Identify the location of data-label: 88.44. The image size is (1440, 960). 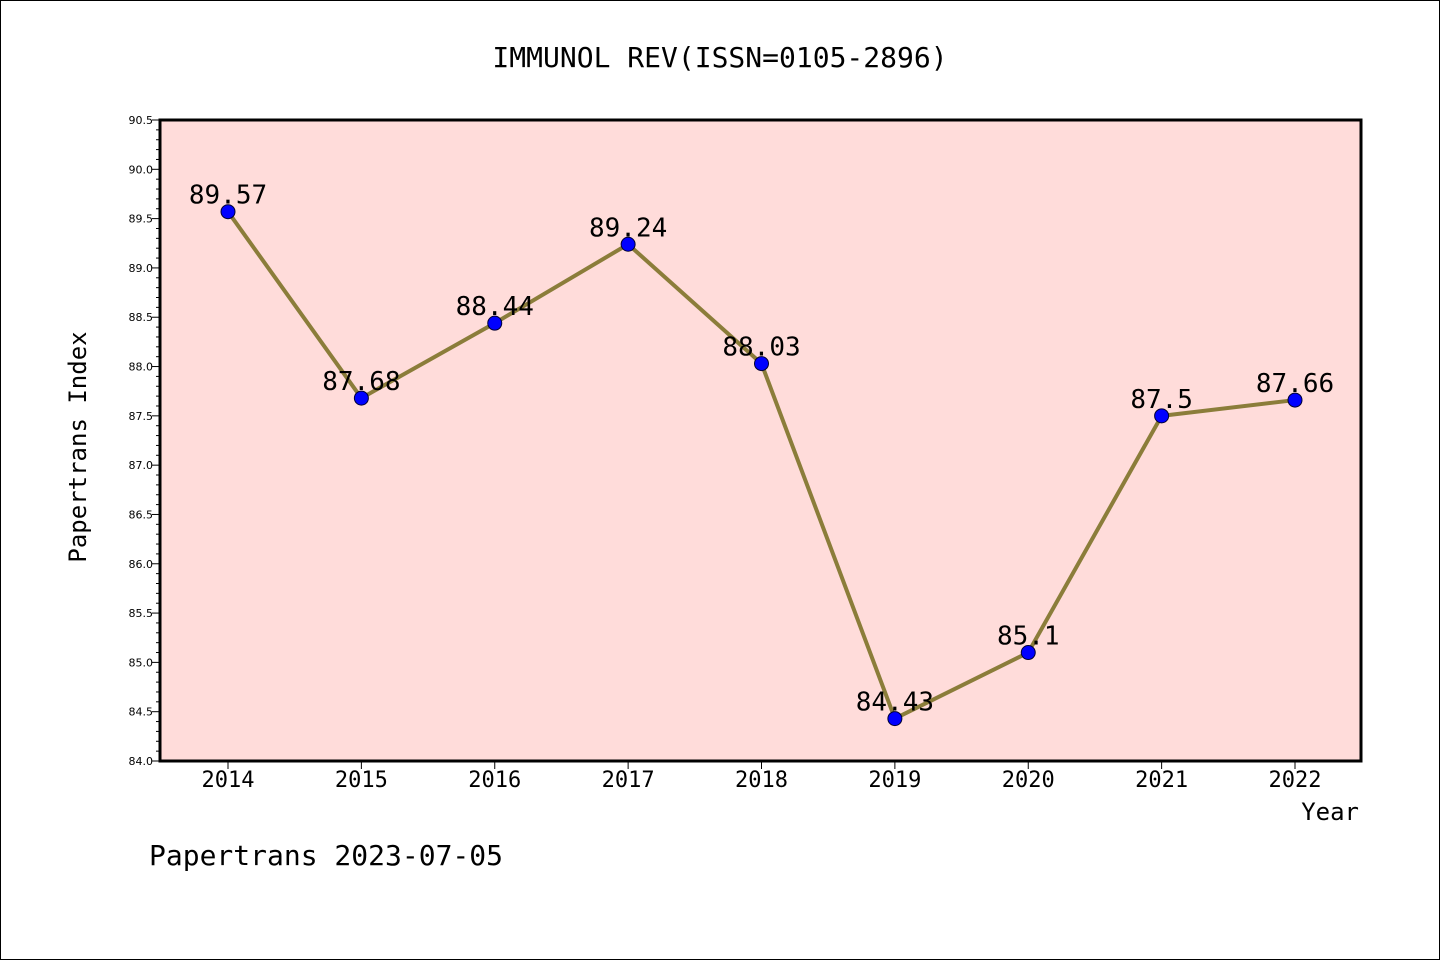
(495, 307).